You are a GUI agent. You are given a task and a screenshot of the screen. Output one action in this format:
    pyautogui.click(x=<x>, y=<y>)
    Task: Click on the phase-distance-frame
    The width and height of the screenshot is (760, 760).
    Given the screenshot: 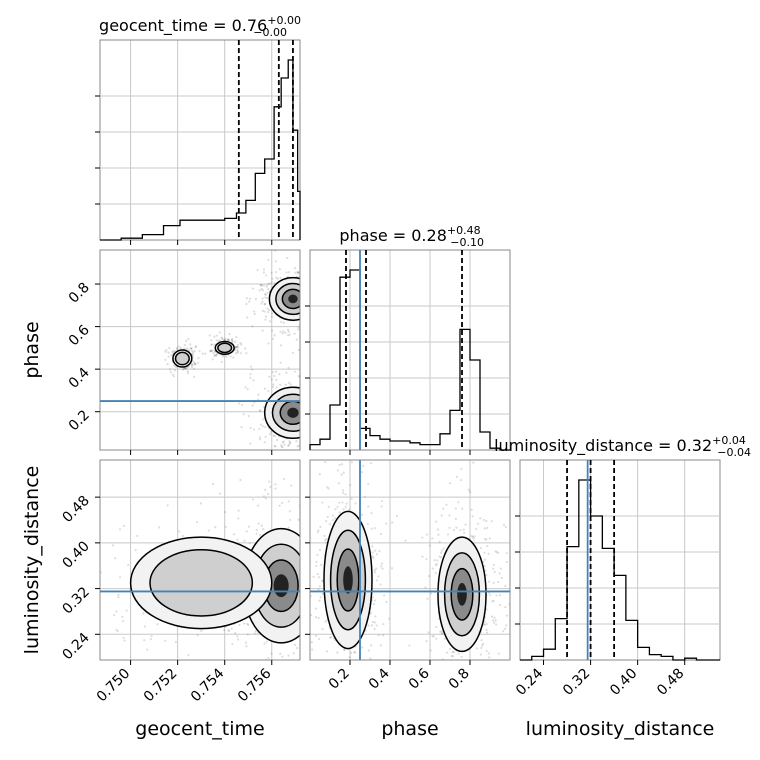 What is the action you would take?
    pyautogui.click(x=410, y=560)
    